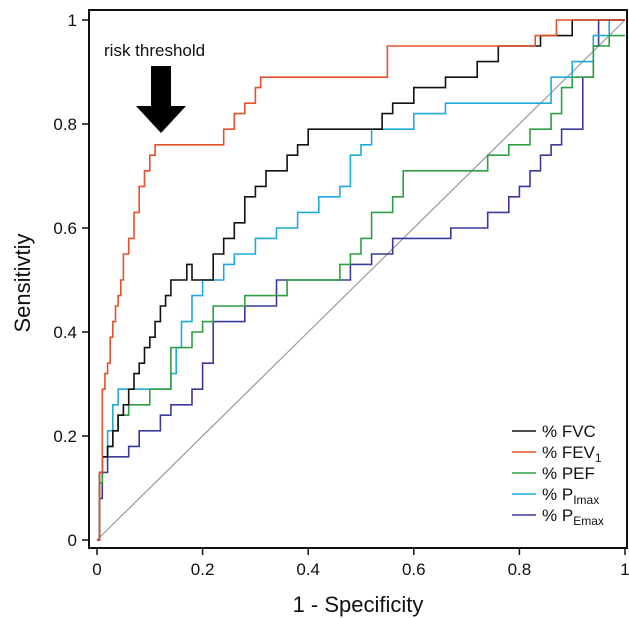  Describe the element at coordinates (572, 454) in the screenshot. I see `legend-label: % FEV1` at that location.